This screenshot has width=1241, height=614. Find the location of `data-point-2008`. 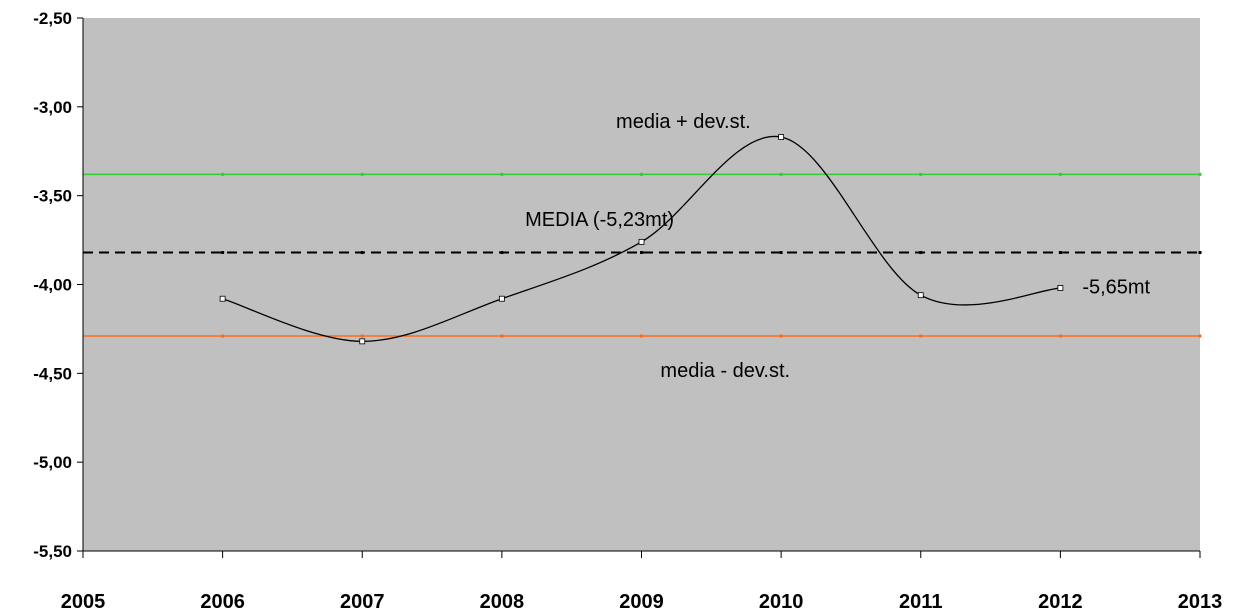

data-point-2008 is located at coordinates (501, 298).